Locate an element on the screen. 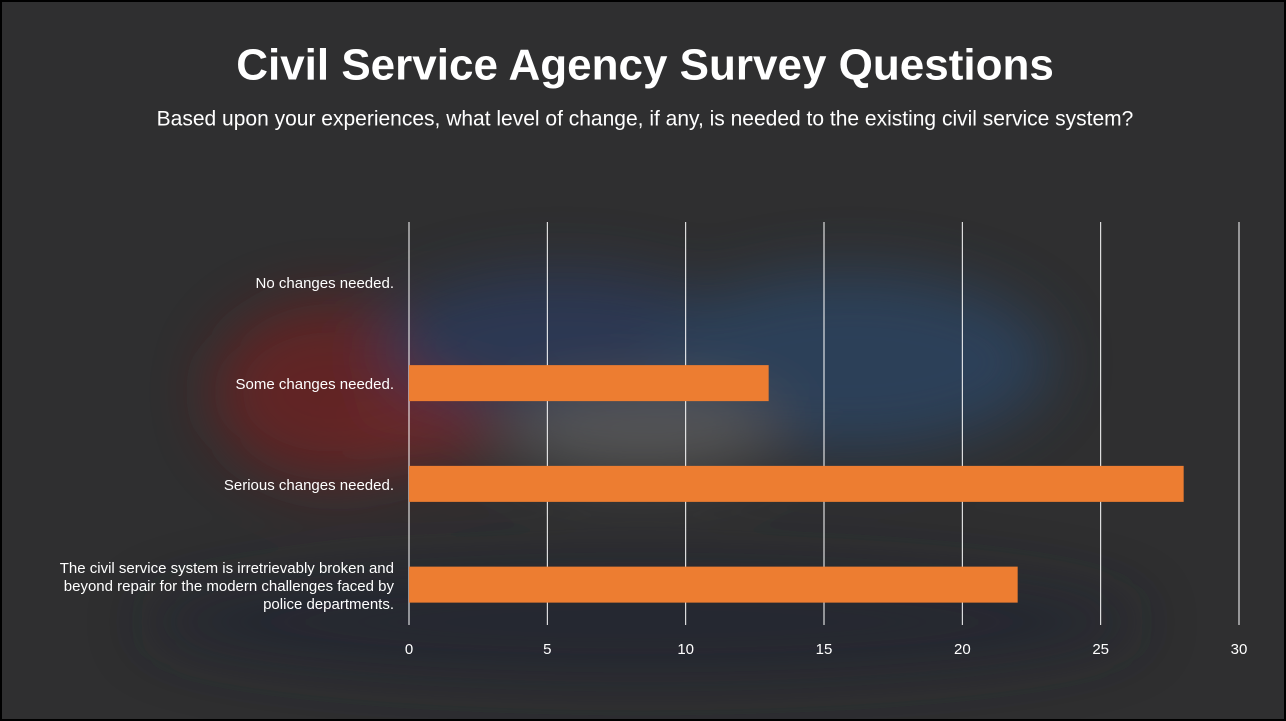 The width and height of the screenshot is (1286, 721). x-tick-label: 10 is located at coordinates (685, 649).